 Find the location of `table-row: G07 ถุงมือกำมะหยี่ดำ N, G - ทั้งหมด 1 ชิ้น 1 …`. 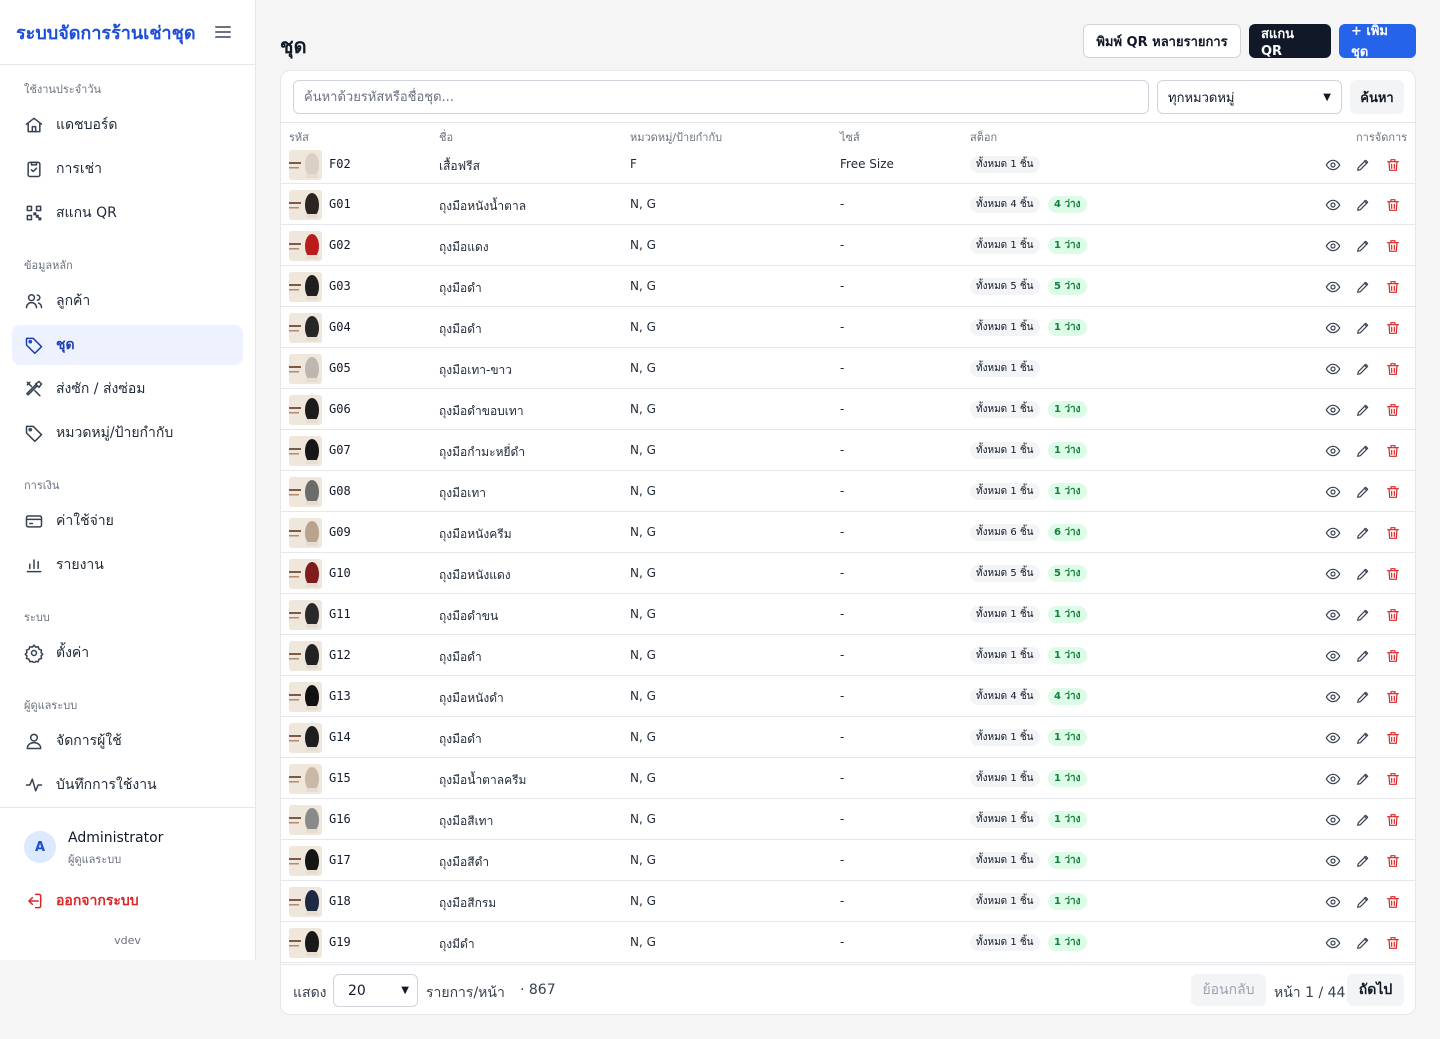

table-row: G07 ถุงมือกำมะหยี่ดำ N, G - ทั้งหมด 1 ชิ้น 1 … is located at coordinates (848, 450).